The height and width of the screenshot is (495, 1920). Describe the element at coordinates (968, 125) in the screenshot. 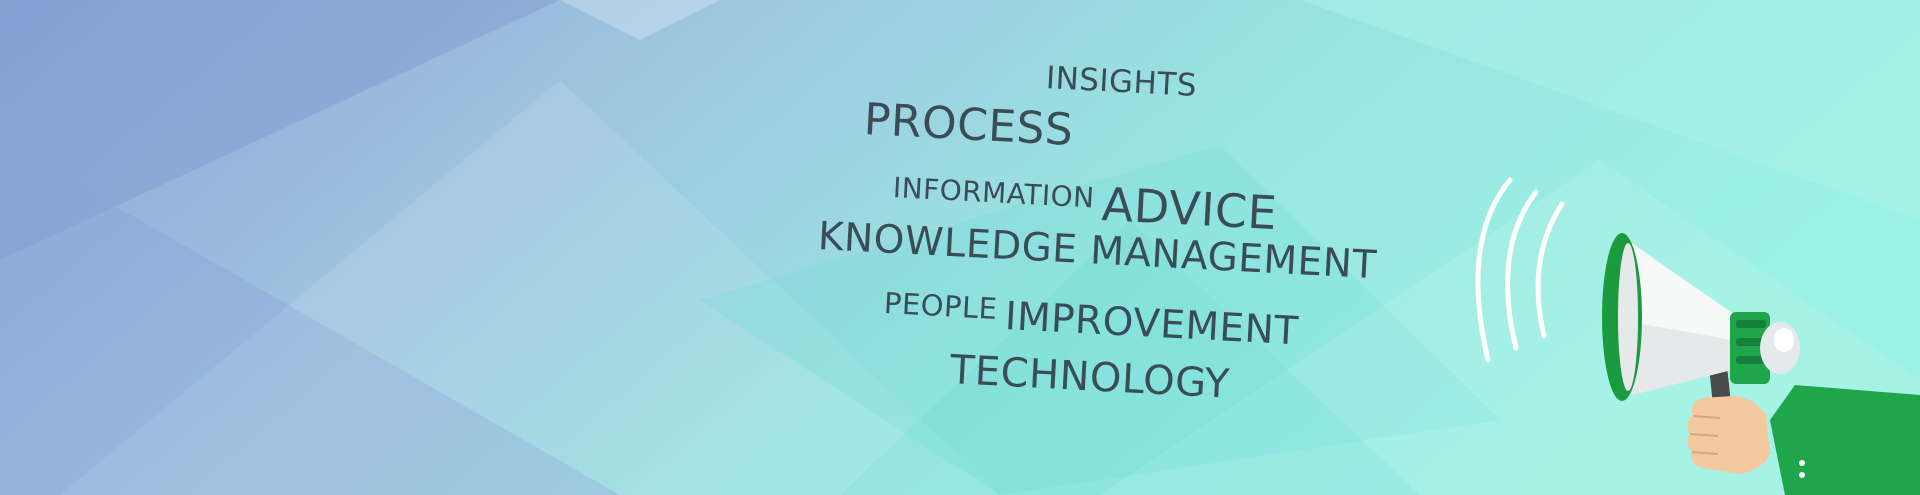

I see `word-process: PROCESS` at that location.